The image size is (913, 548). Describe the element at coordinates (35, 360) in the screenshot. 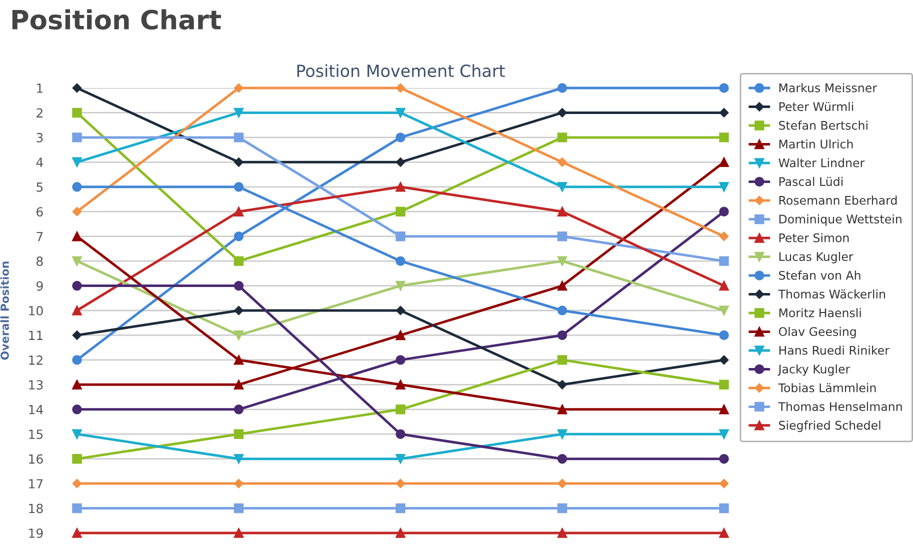

I see `y-tick-label: 12` at that location.